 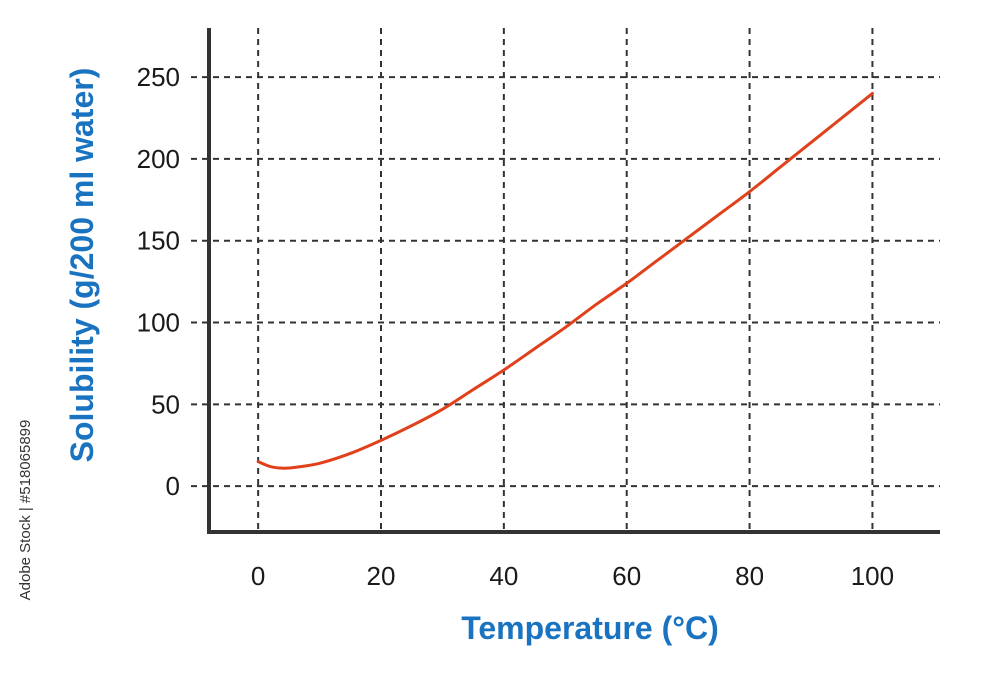 What do you see at coordinates (381, 576) in the screenshot?
I see `x-tick-label: 20` at bounding box center [381, 576].